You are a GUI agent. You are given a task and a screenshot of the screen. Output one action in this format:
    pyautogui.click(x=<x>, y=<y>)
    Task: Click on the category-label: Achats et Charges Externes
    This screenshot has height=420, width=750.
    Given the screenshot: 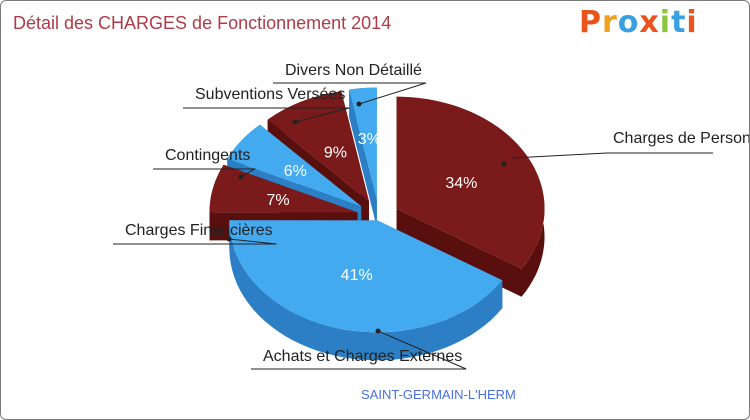 What is the action you would take?
    pyautogui.click(x=362, y=356)
    